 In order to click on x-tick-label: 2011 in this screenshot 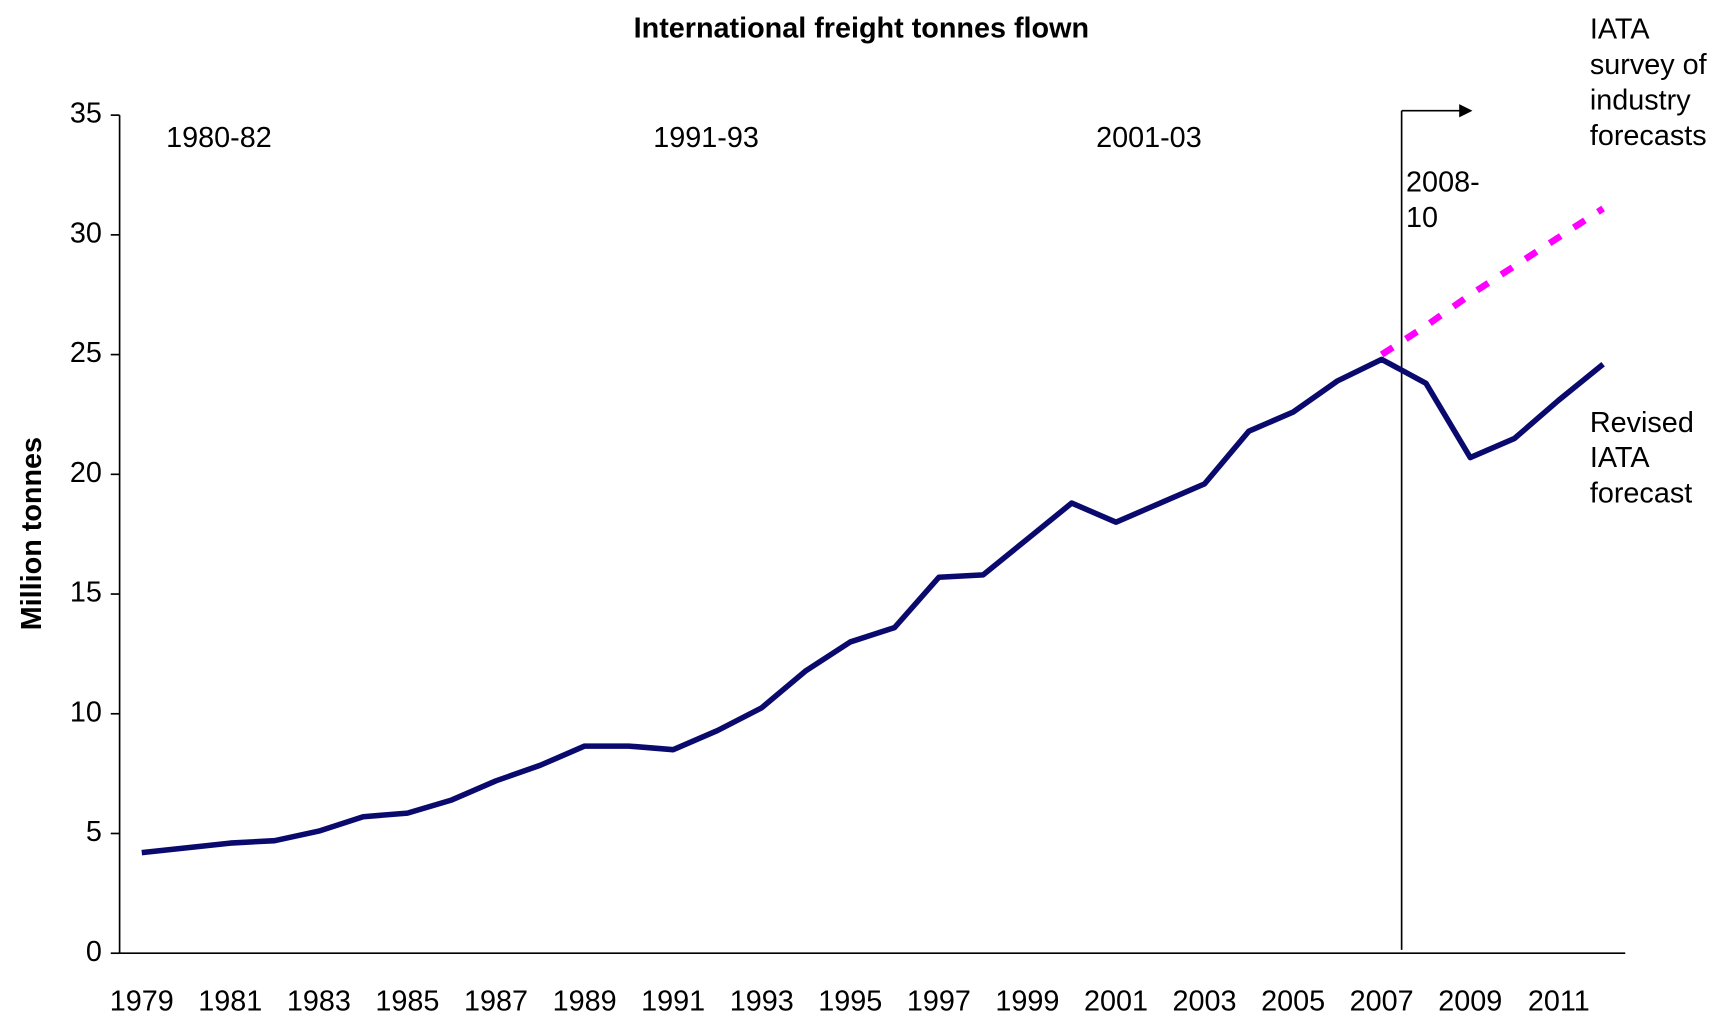, I will do `click(1559, 999)`.